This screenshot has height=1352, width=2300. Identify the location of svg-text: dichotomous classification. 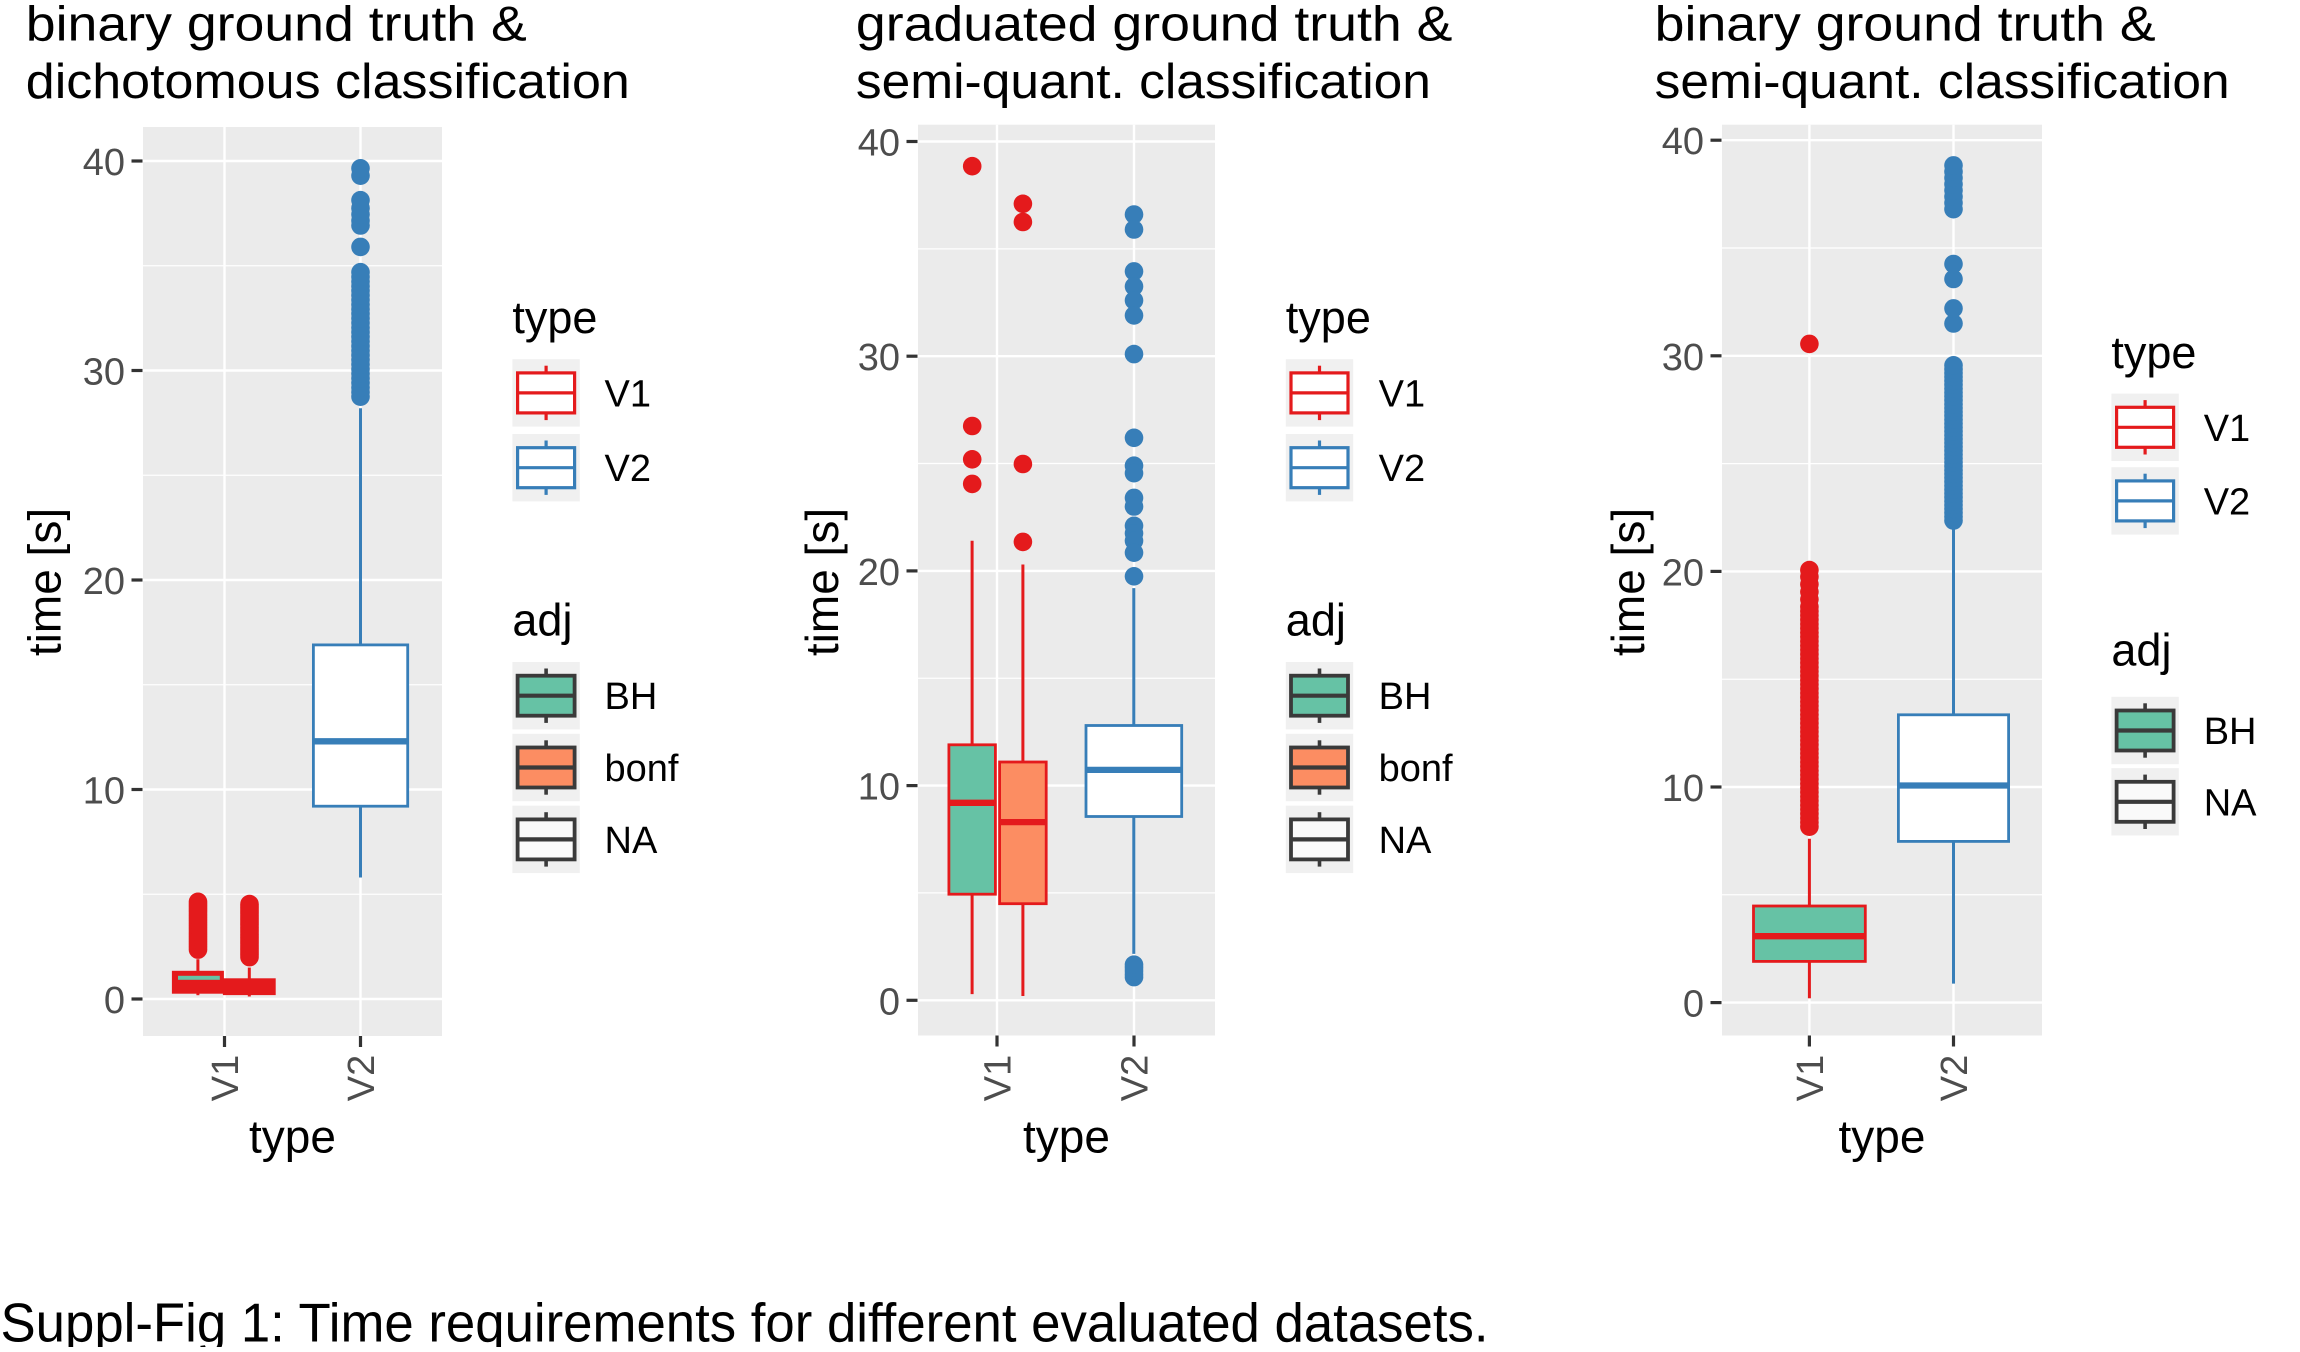
(328, 81).